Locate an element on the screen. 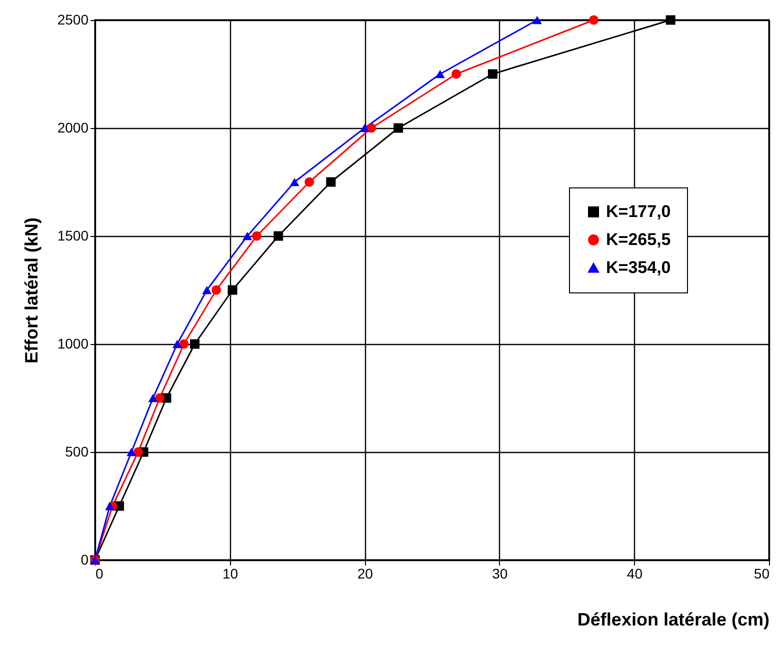 The height and width of the screenshot is (648, 784). legend-label: K=265,5 is located at coordinates (638, 239).